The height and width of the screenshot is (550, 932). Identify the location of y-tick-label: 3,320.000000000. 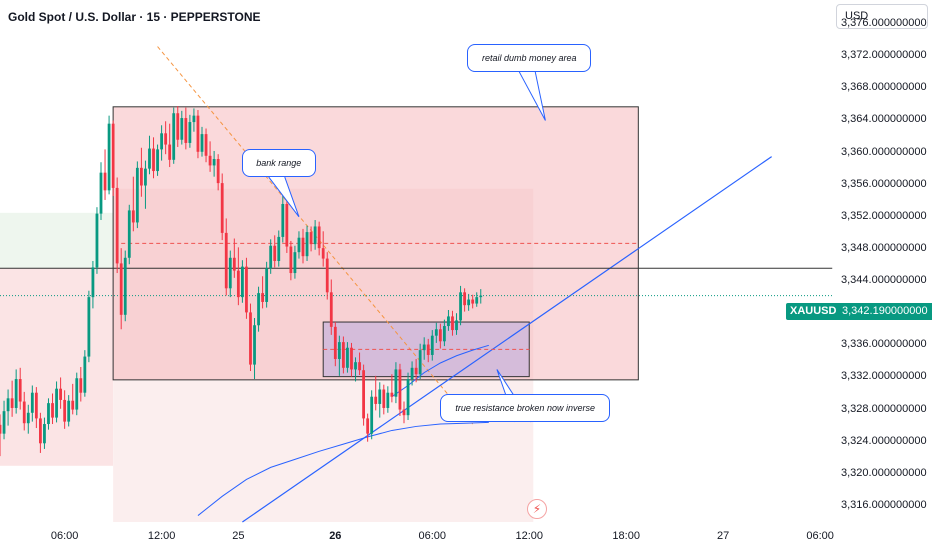
(884, 472).